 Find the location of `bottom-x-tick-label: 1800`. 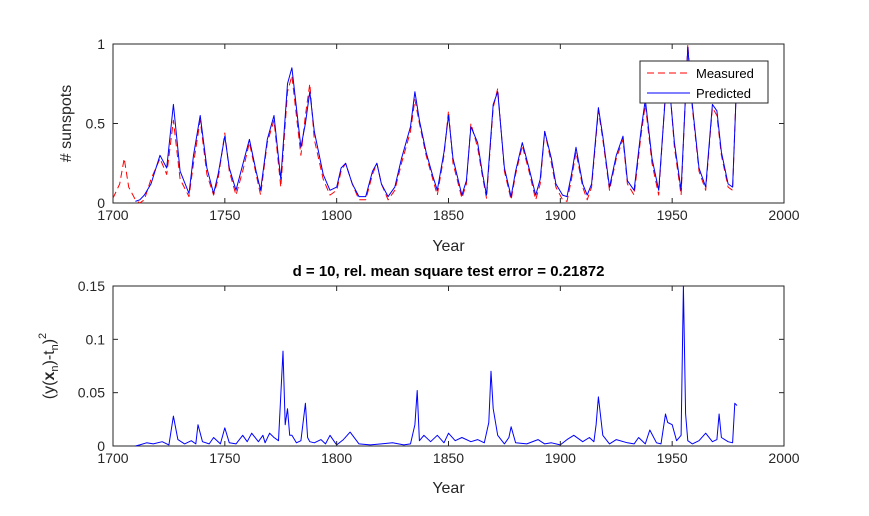

bottom-x-tick-label: 1800 is located at coordinates (336, 458).